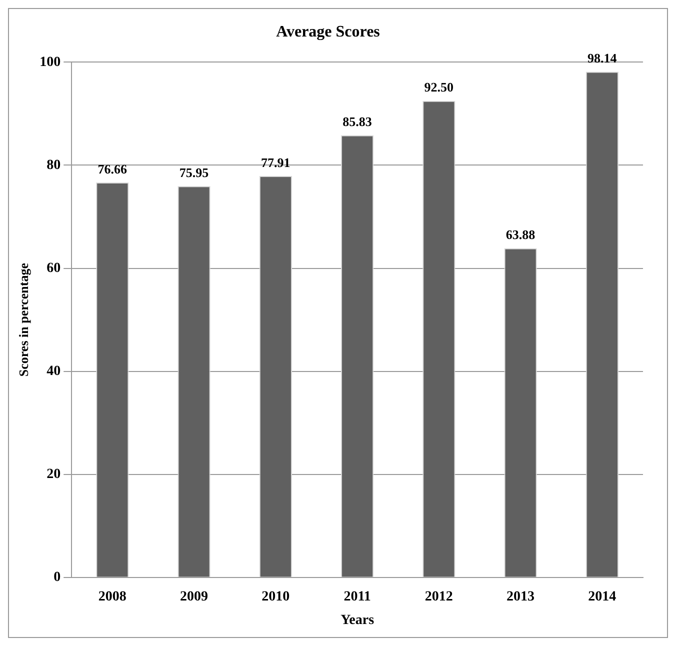 The height and width of the screenshot is (659, 686). Describe the element at coordinates (276, 596) in the screenshot. I see `x-tick-label: 2010` at that location.